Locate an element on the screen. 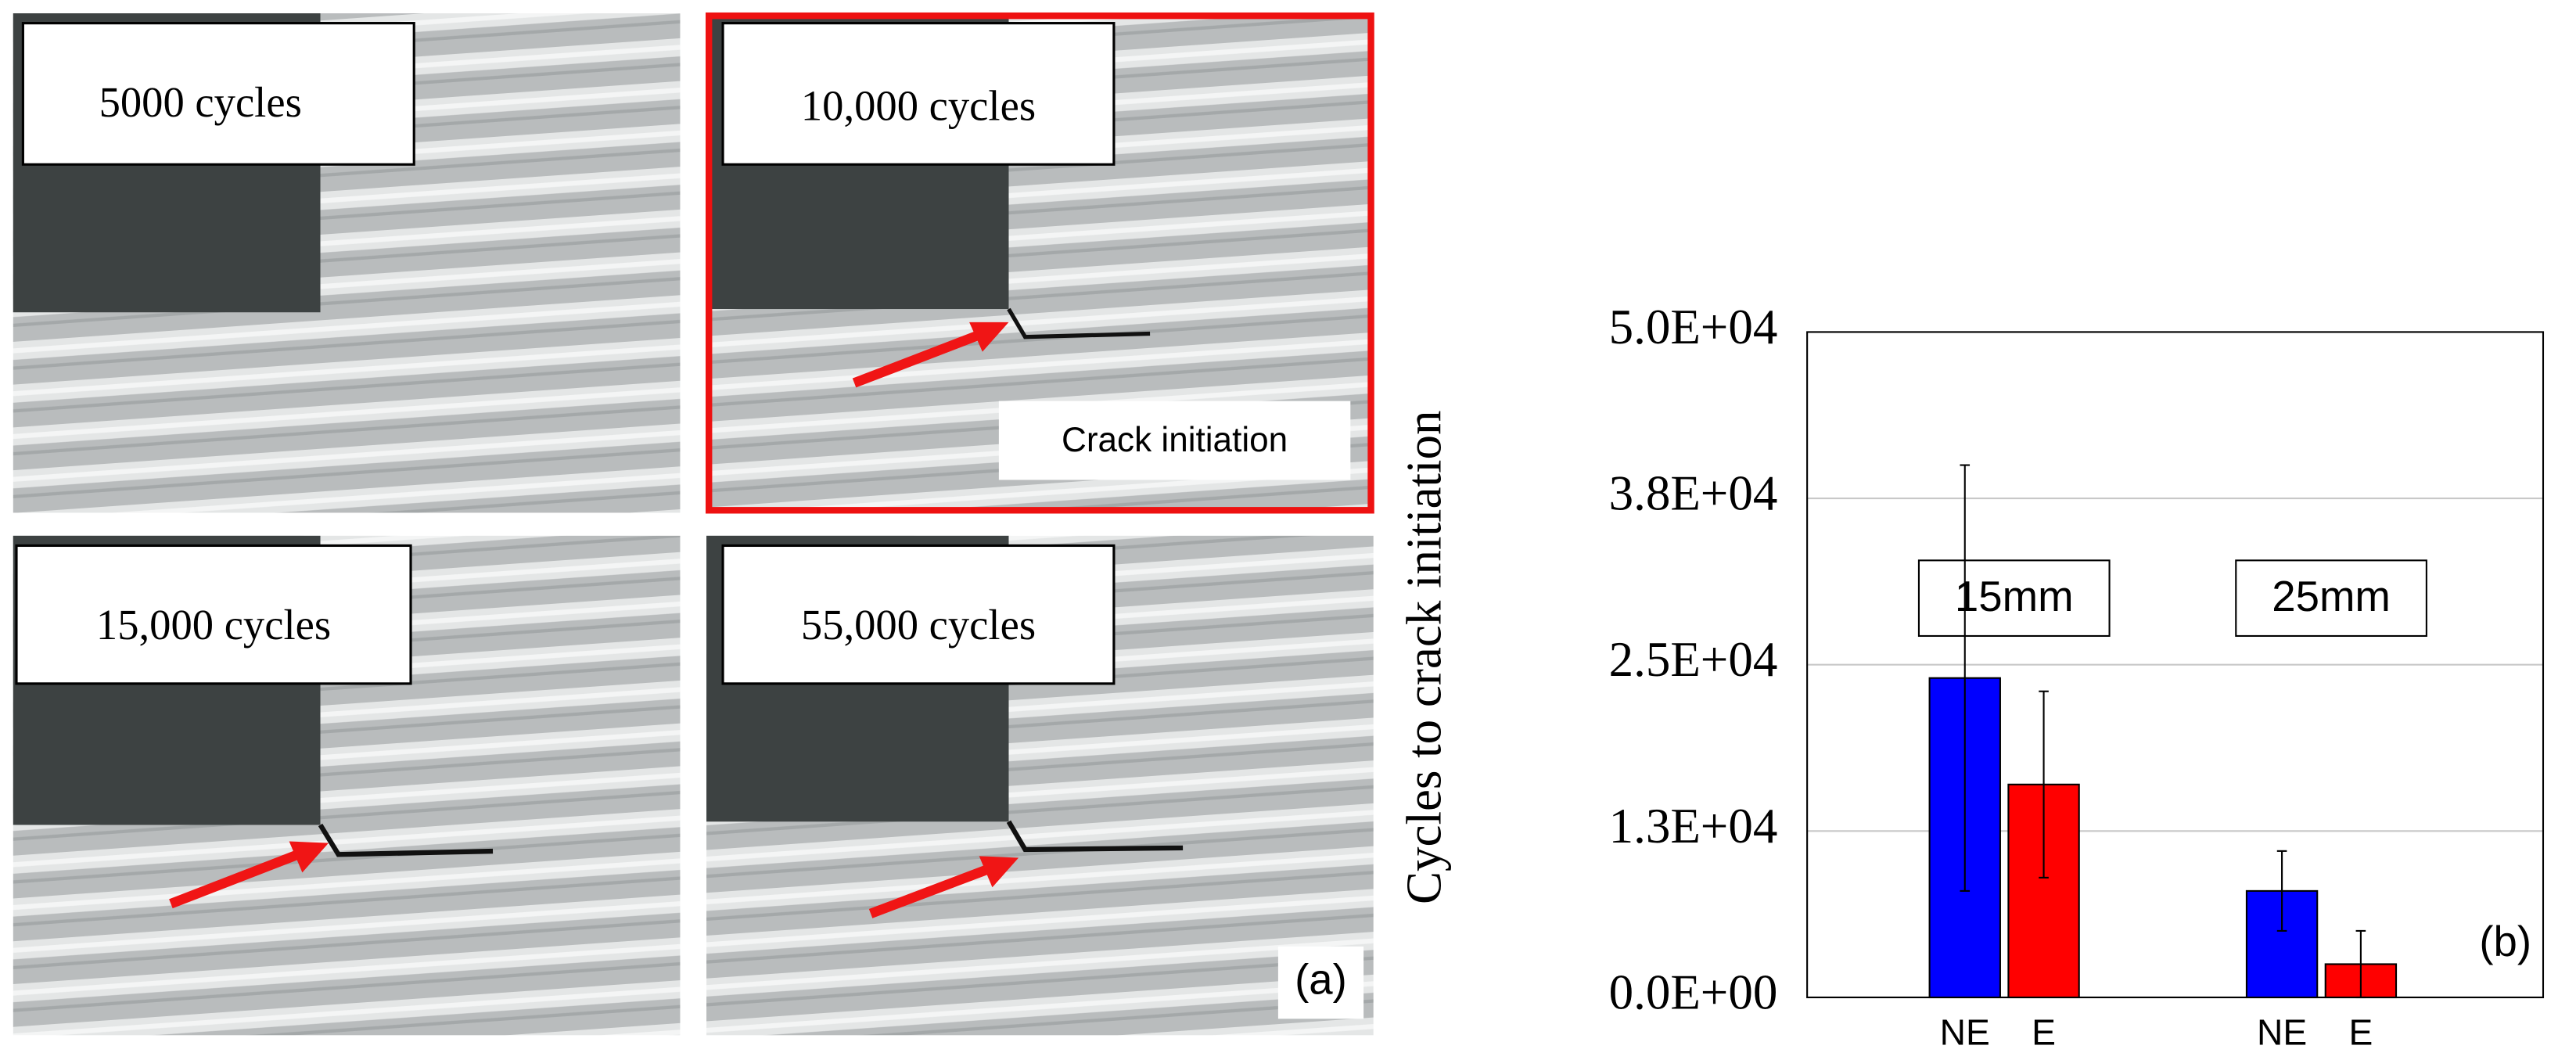 This screenshot has height=1060, width=2576. annotation: Crack initiation is located at coordinates (1175, 440).